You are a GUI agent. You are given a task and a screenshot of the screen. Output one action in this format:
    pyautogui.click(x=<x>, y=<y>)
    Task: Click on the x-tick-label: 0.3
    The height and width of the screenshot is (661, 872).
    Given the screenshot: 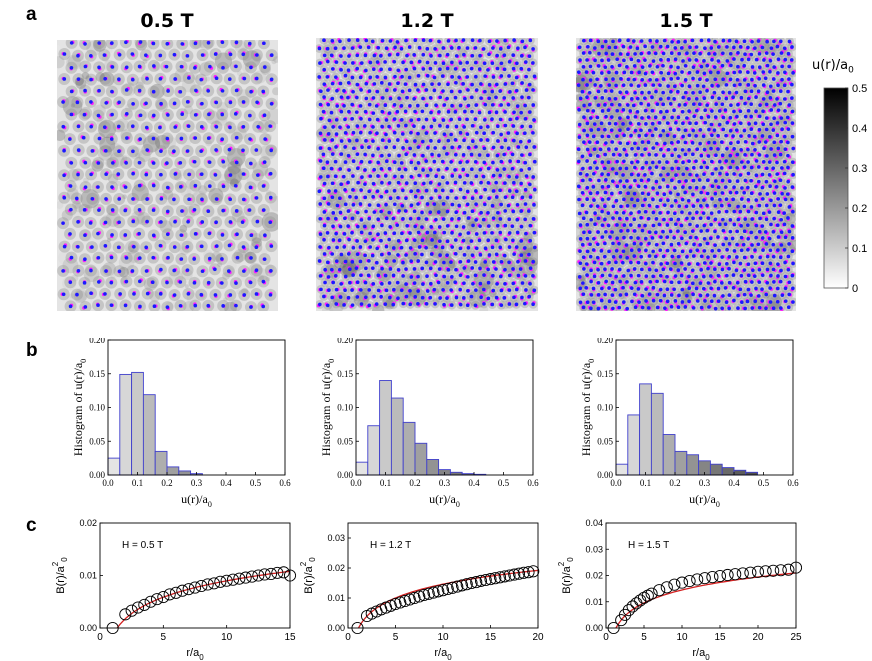 What is the action you would take?
    pyautogui.click(x=445, y=483)
    